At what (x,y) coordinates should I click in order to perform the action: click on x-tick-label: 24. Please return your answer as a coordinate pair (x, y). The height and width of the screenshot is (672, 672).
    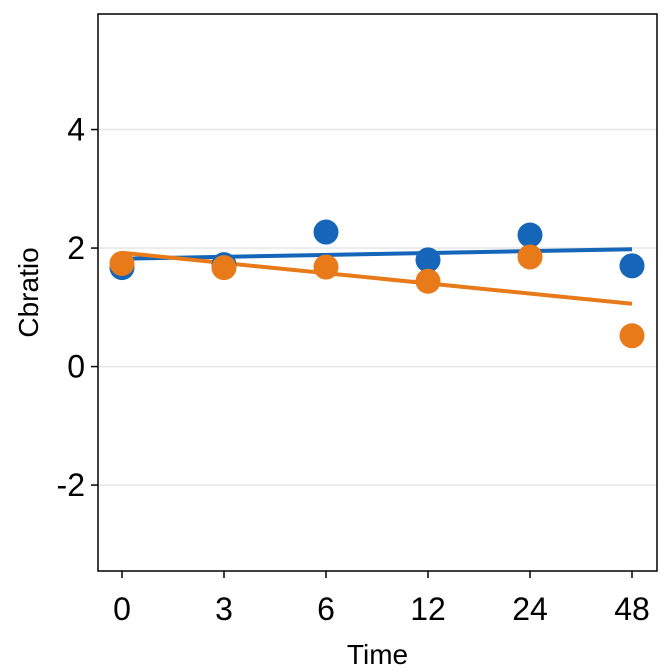
    Looking at the image, I should click on (530, 609).